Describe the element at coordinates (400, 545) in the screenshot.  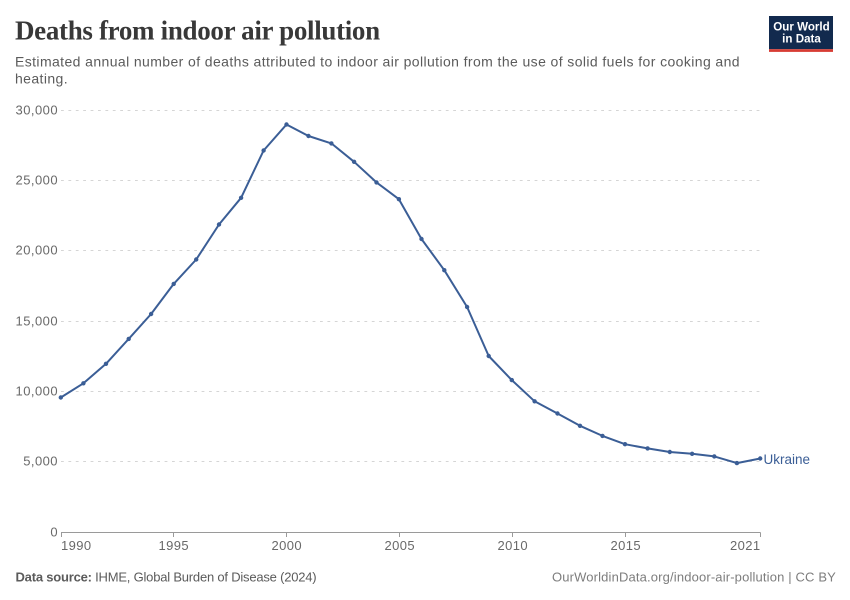
I see `svg-text: 2005` at that location.